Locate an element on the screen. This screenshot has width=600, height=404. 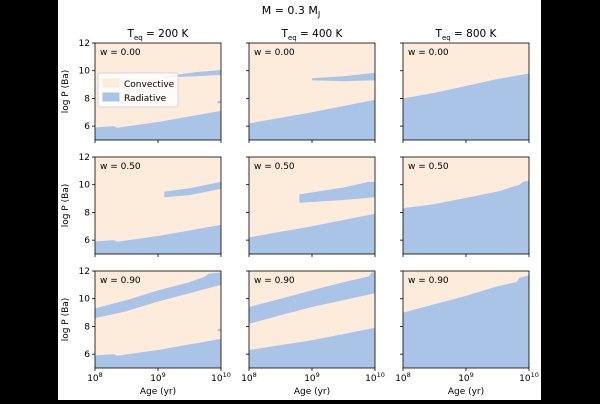
panel-1-2: w = 0.50 is located at coordinates (465, 206).